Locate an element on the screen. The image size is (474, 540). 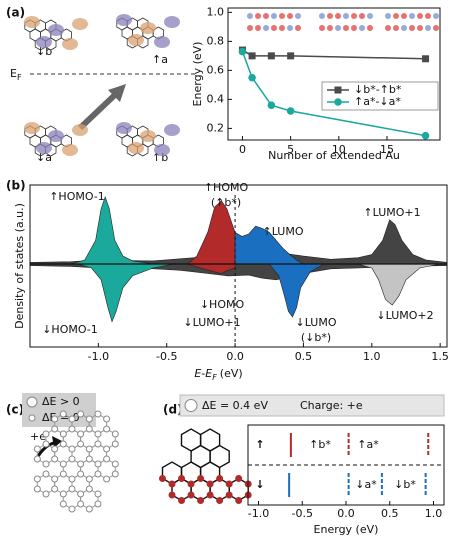
peak-label: ↑HOMO-1 is located at coordinates (77, 196).